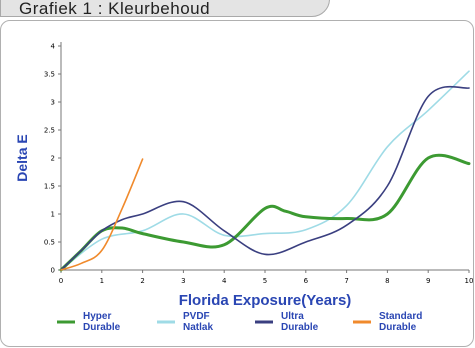 This screenshot has height=348, width=475. I want to click on x-tick-label: 9, so click(428, 281).